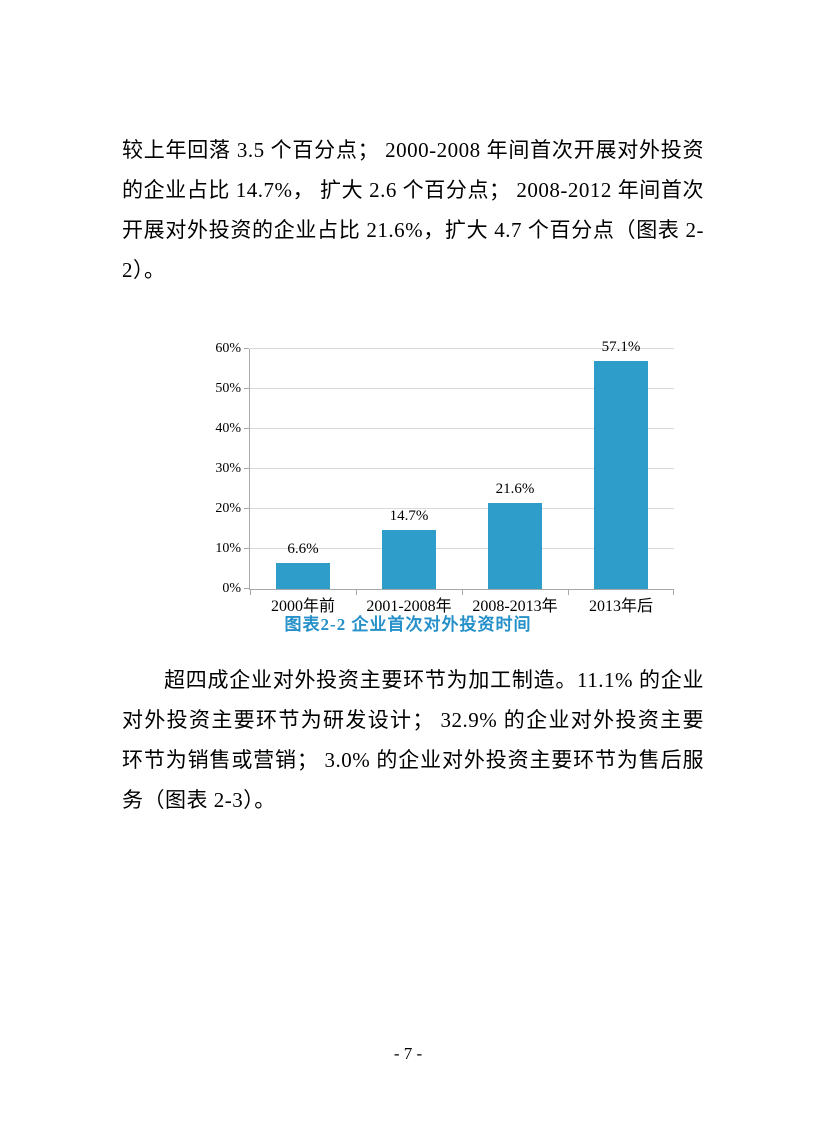  Describe the element at coordinates (228, 508) in the screenshot. I see `y-axis-tick-label: 20%` at that location.